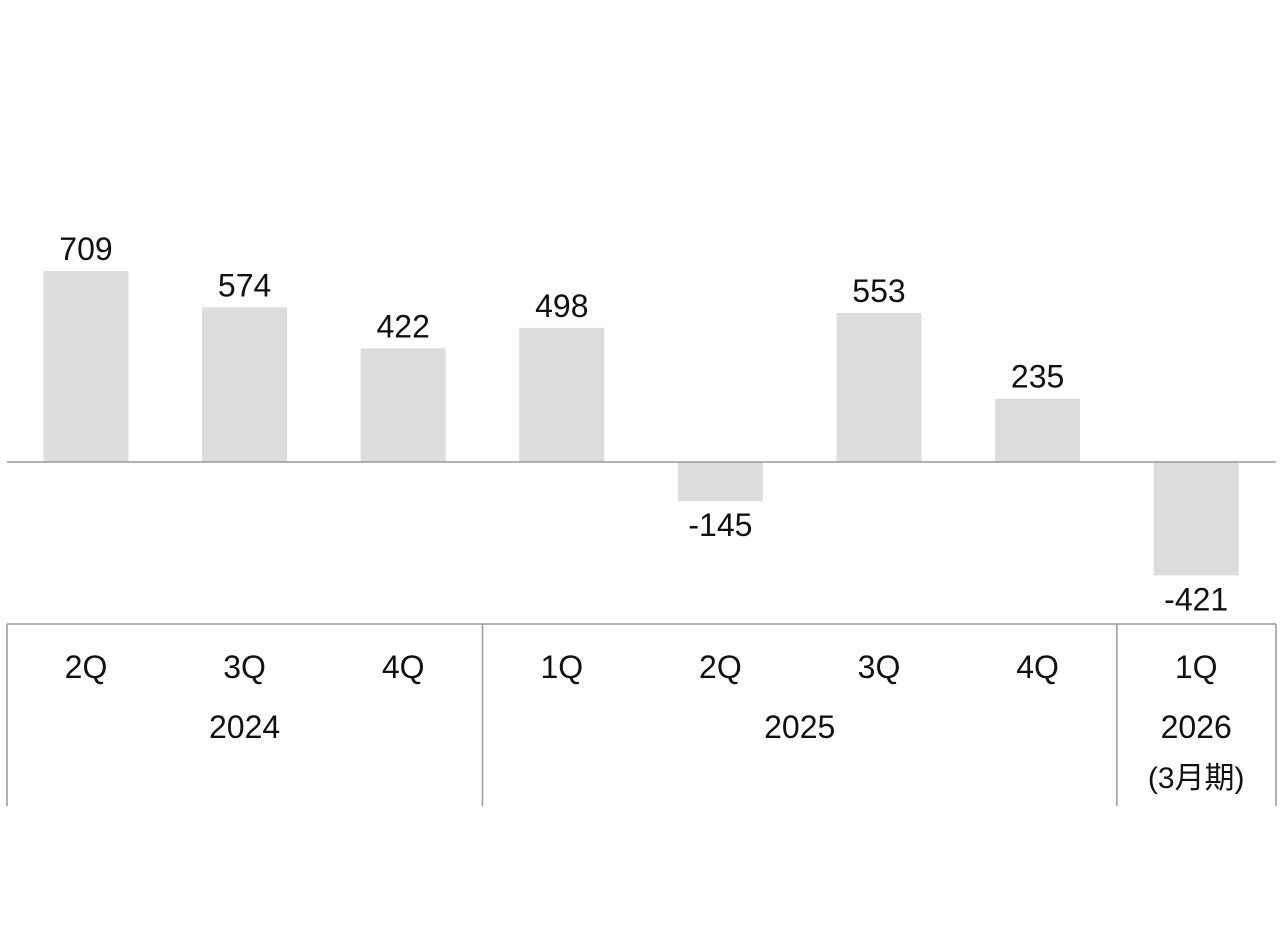 This screenshot has width=1280, height=951. What do you see at coordinates (561, 667) in the screenshot?
I see `category-label-4: 1Q` at bounding box center [561, 667].